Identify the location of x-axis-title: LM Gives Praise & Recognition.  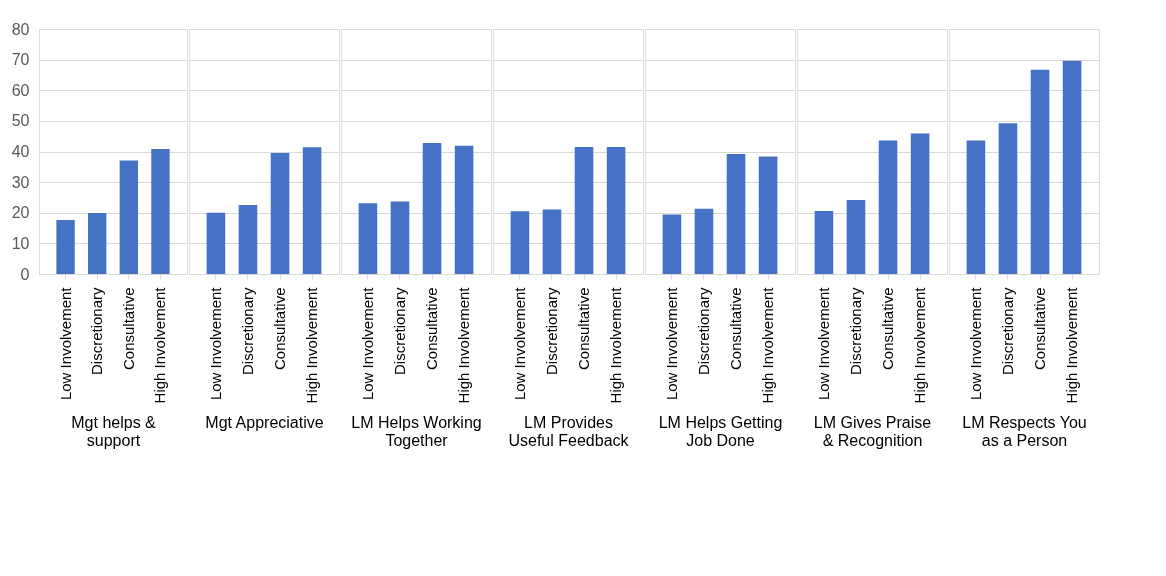
(872, 432).